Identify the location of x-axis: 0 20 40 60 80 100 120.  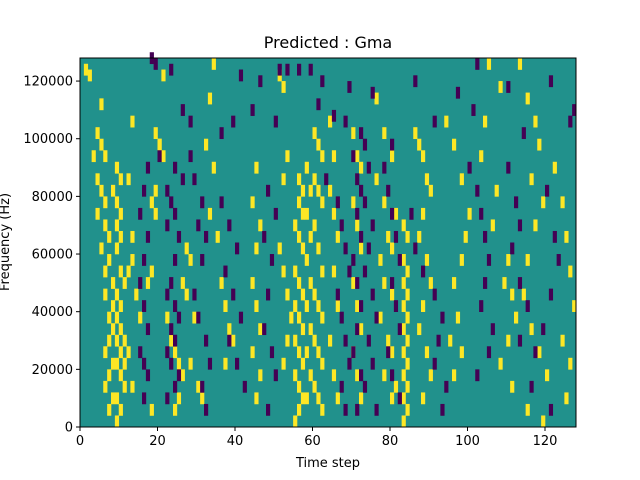
(316, 438).